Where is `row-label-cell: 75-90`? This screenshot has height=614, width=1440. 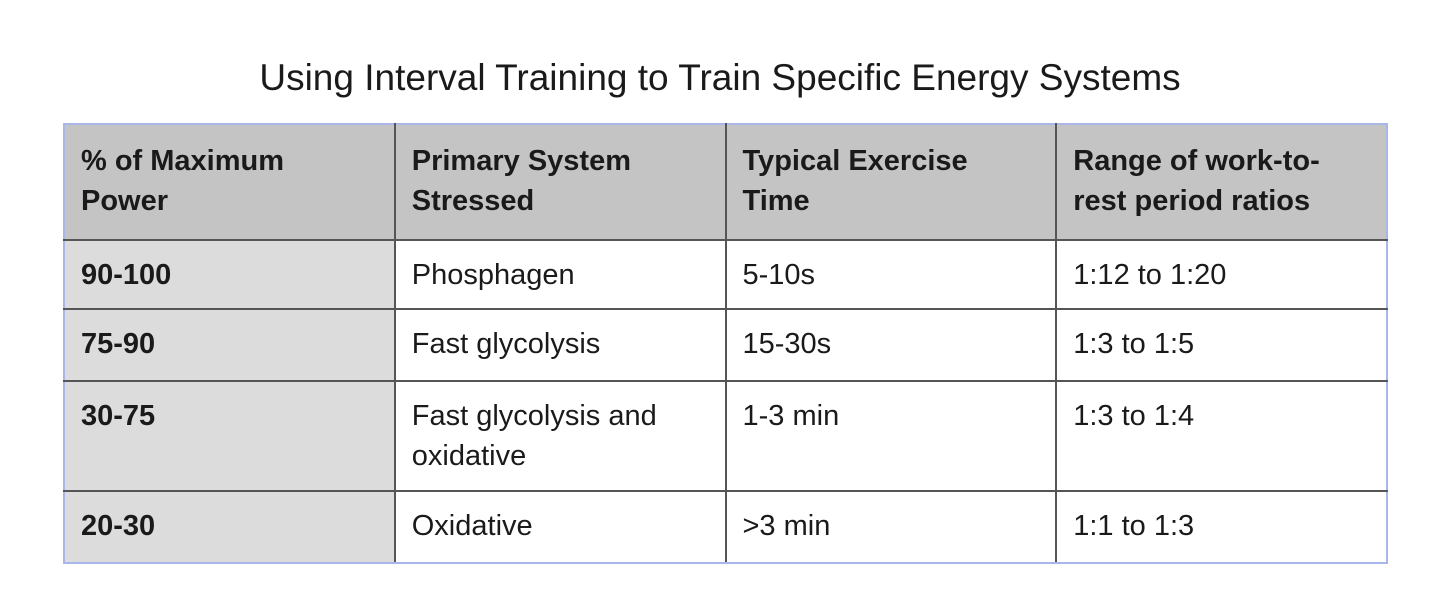
row-label-cell: 75-90 is located at coordinates (229, 345).